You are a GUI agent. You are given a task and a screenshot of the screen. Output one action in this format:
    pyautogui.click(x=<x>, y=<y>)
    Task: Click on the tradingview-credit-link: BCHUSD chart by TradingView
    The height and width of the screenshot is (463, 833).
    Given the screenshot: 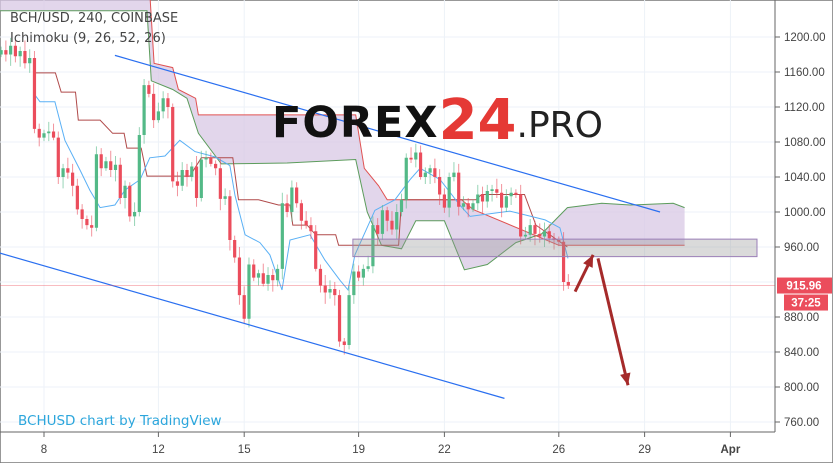 What is the action you would take?
    pyautogui.click(x=120, y=421)
    